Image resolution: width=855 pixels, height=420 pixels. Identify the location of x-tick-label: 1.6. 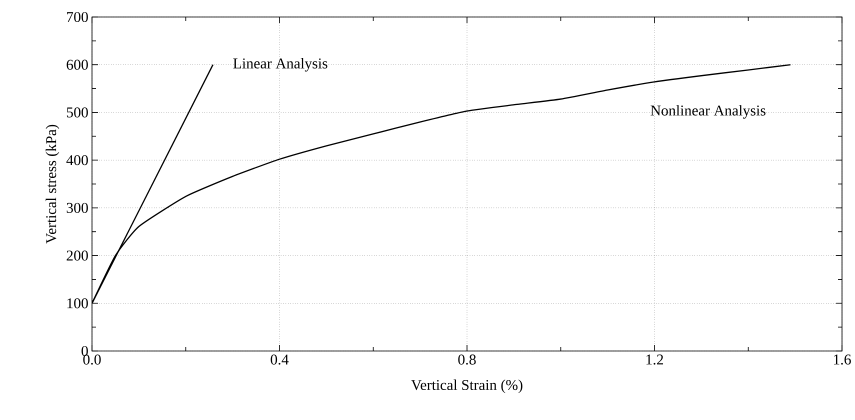
(842, 359).